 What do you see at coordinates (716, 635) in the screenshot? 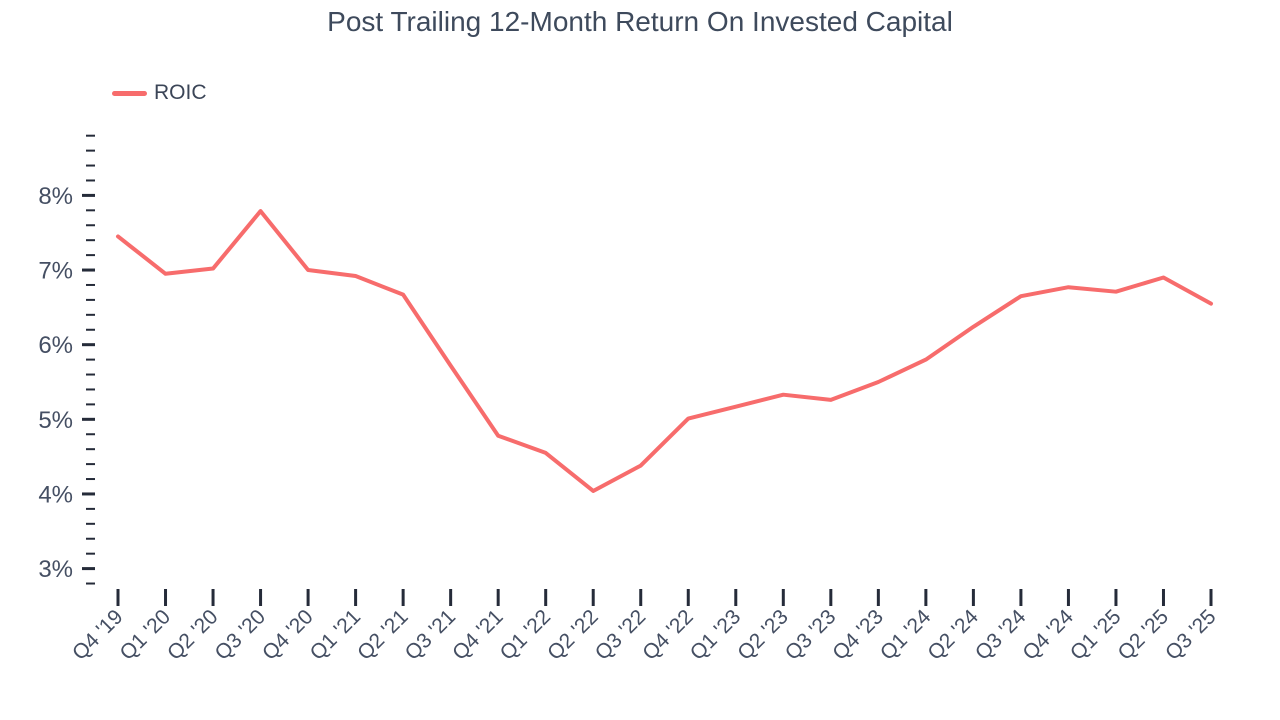
I see `x-axis-label: Q1 '23` at bounding box center [716, 635].